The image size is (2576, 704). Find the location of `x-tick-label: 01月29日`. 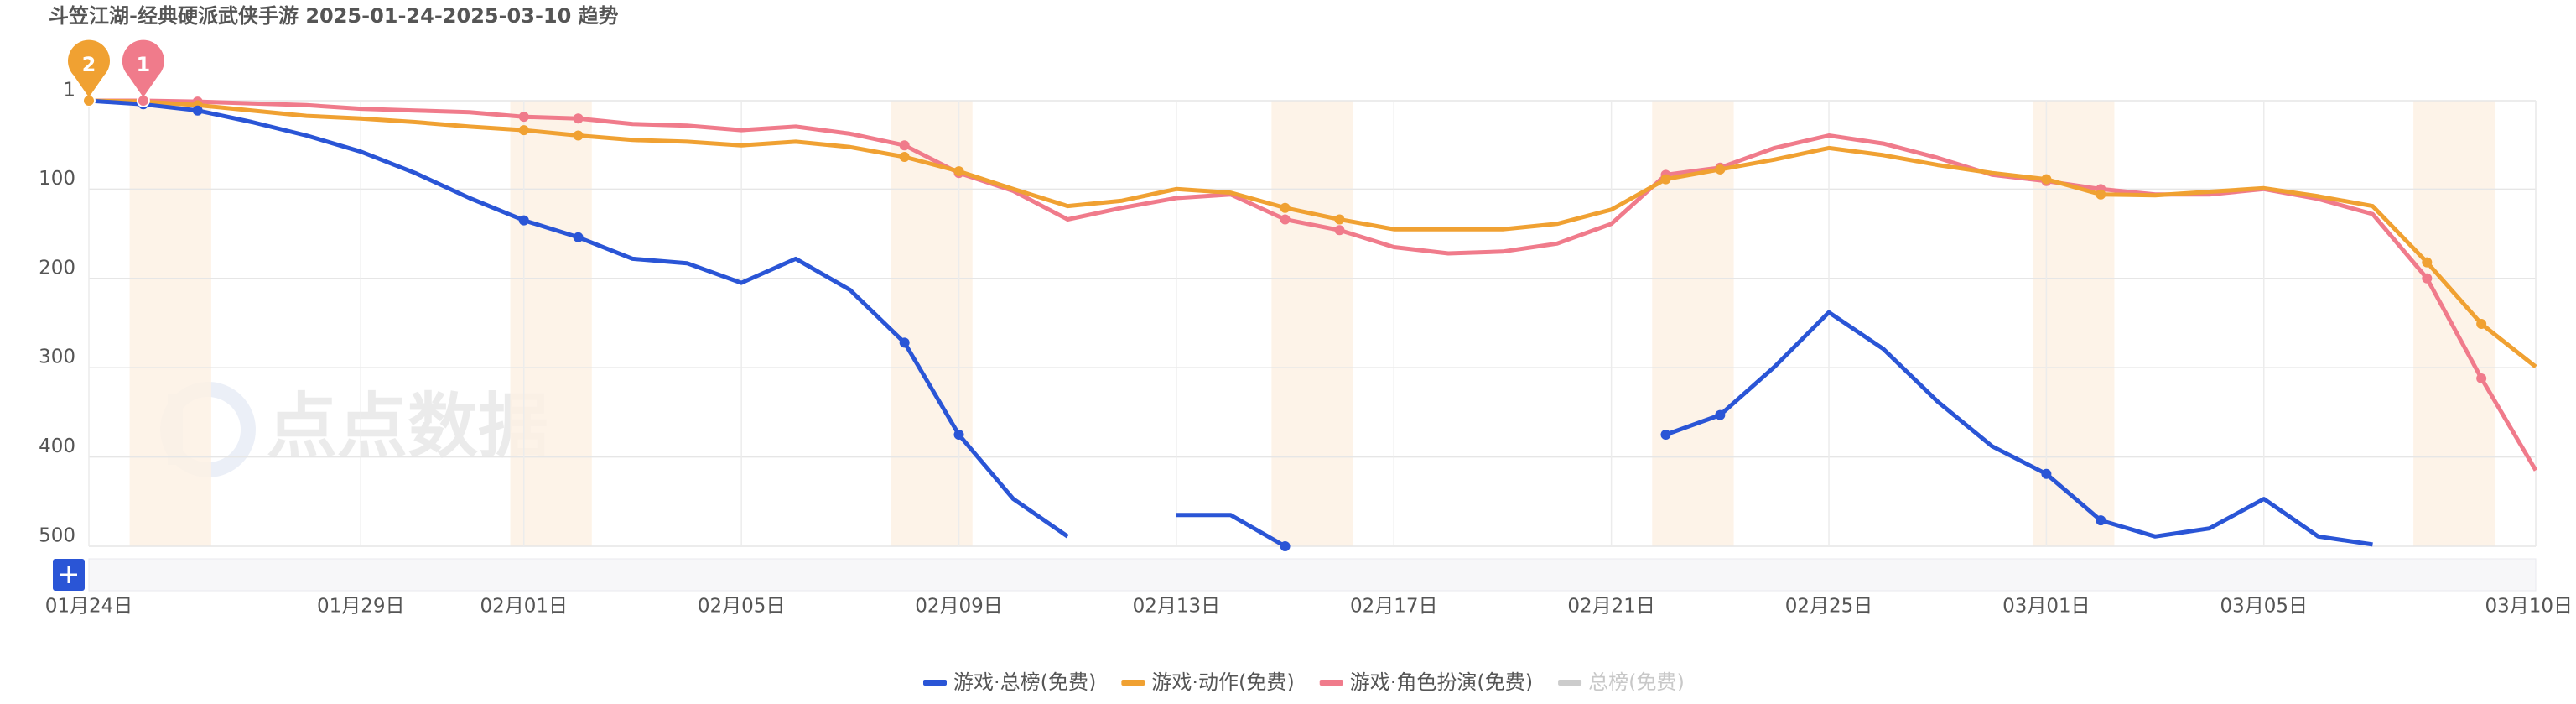

x-tick-label: 01月29日 is located at coordinates (361, 607).